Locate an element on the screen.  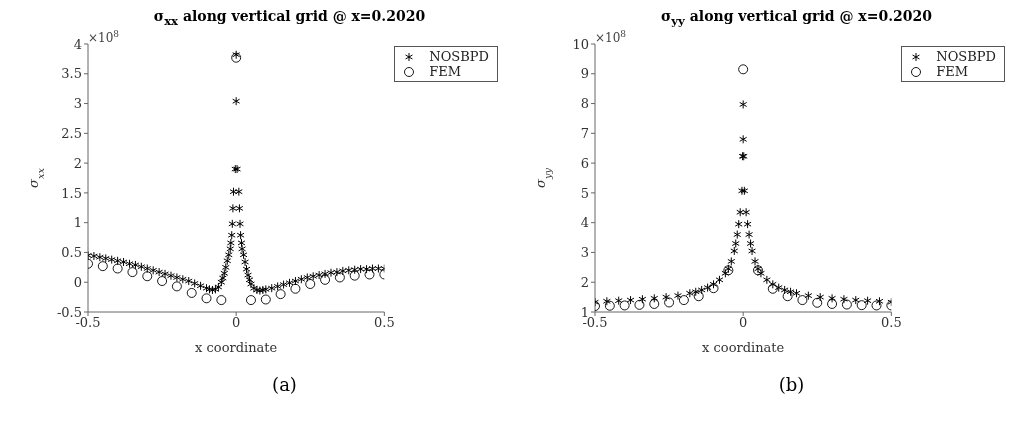
y-tick-label: 7 is located at coordinates (584, 133).